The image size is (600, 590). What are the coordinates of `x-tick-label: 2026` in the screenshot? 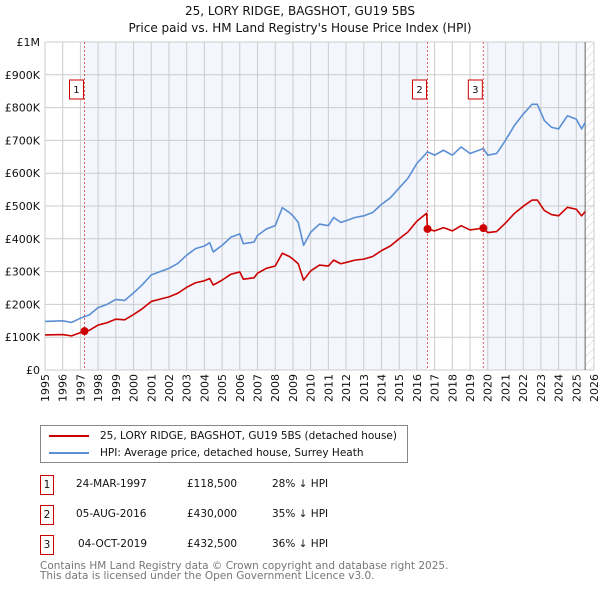 It's located at (594, 388).